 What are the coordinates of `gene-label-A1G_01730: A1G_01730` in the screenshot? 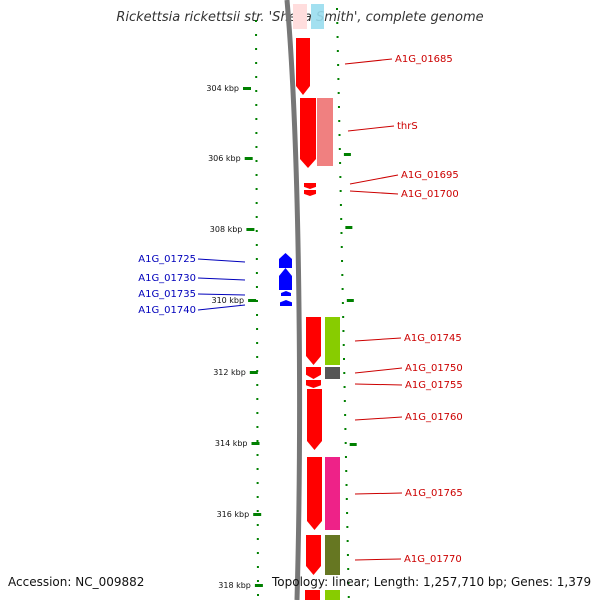 It's located at (167, 278).